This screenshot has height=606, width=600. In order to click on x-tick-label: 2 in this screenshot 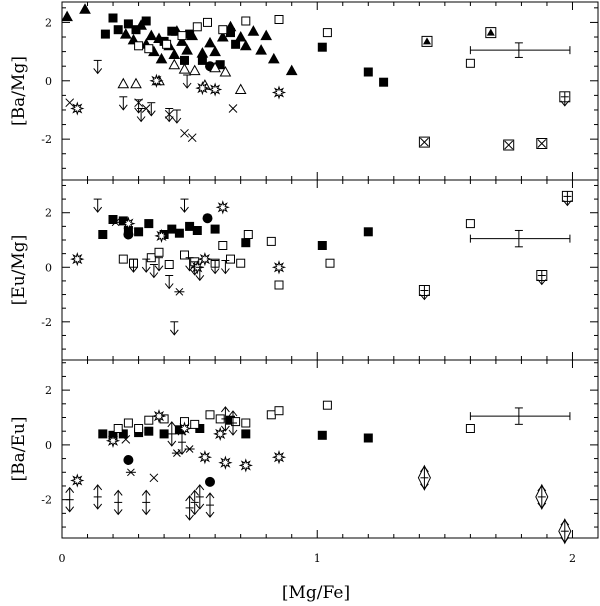, I will do `click(572, 558)`.